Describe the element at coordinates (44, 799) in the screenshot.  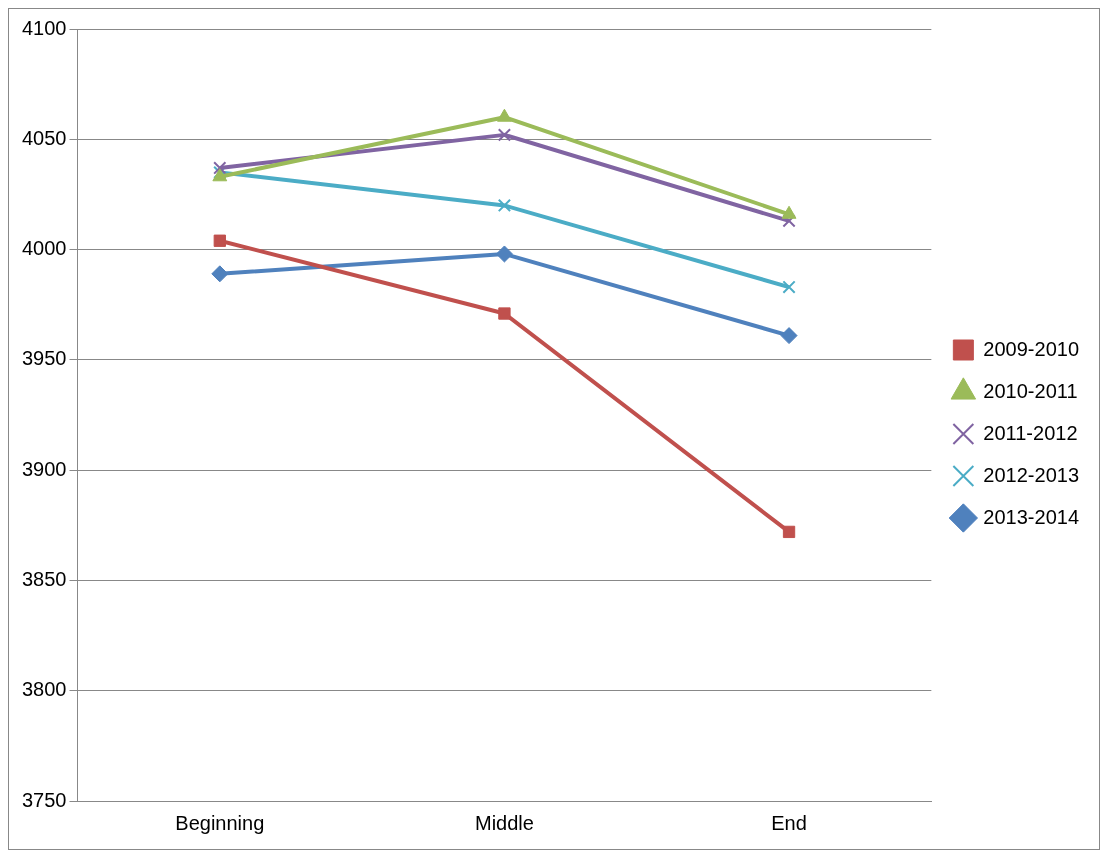
I see `y-tick-label: 3750` at that location.